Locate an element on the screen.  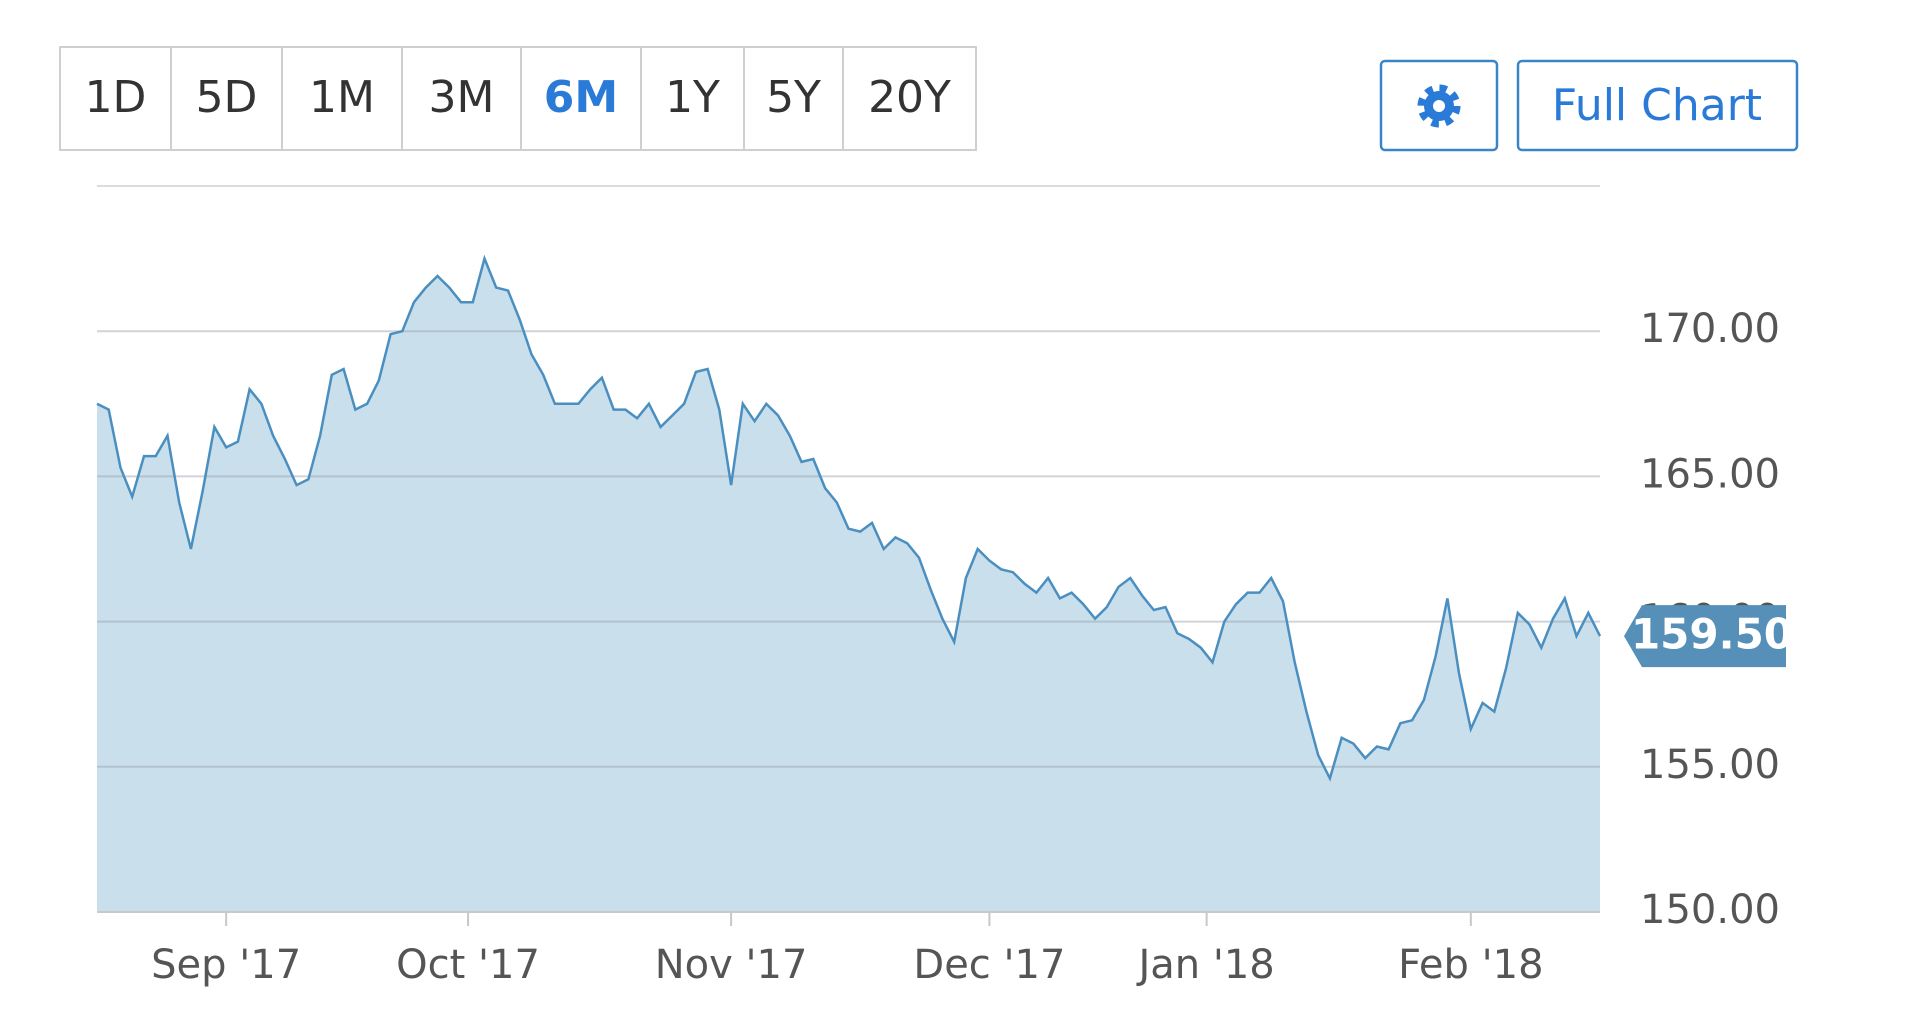
current-value-badge is located at coordinates (1705, 636).